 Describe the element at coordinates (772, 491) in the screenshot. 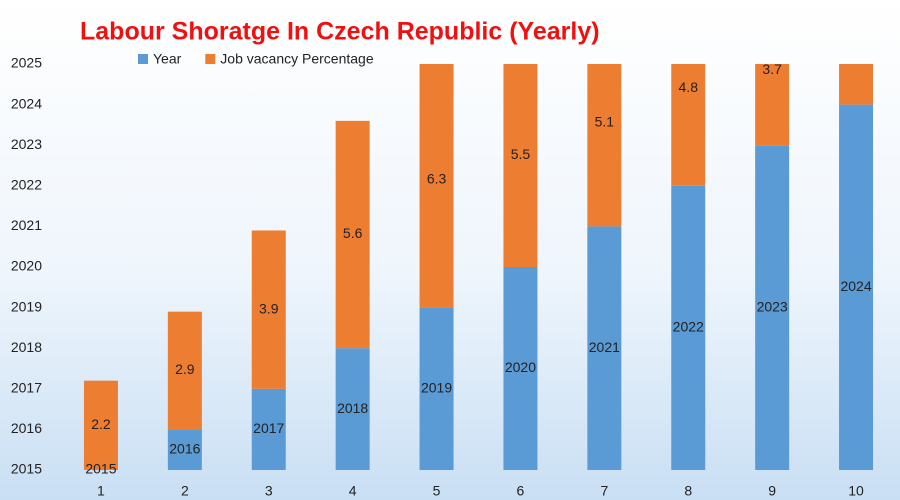

I see `x-tick-label: 9` at that location.